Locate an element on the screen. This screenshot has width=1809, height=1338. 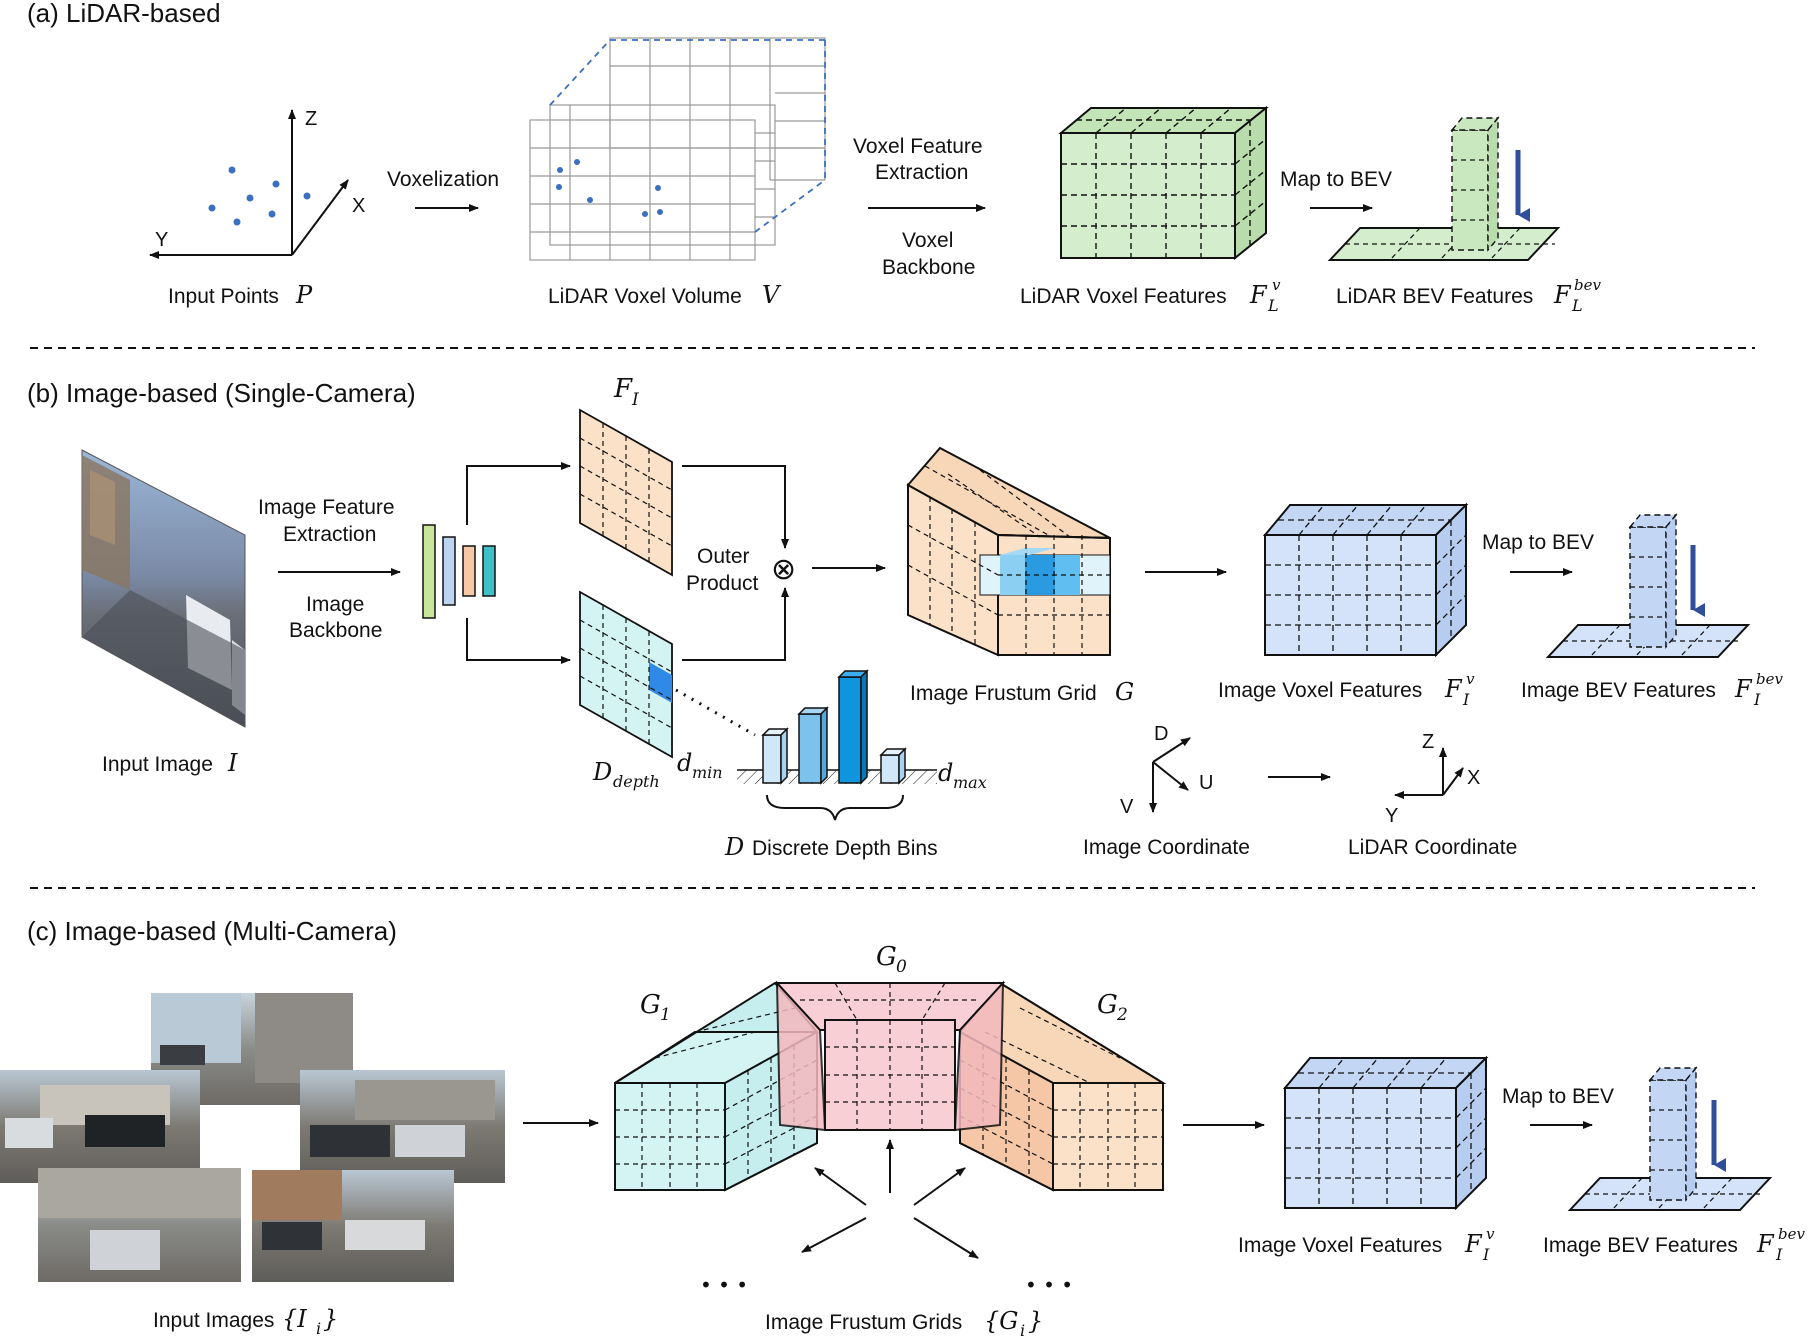
frustum-grids-close: } is located at coordinates (1035, 1321).